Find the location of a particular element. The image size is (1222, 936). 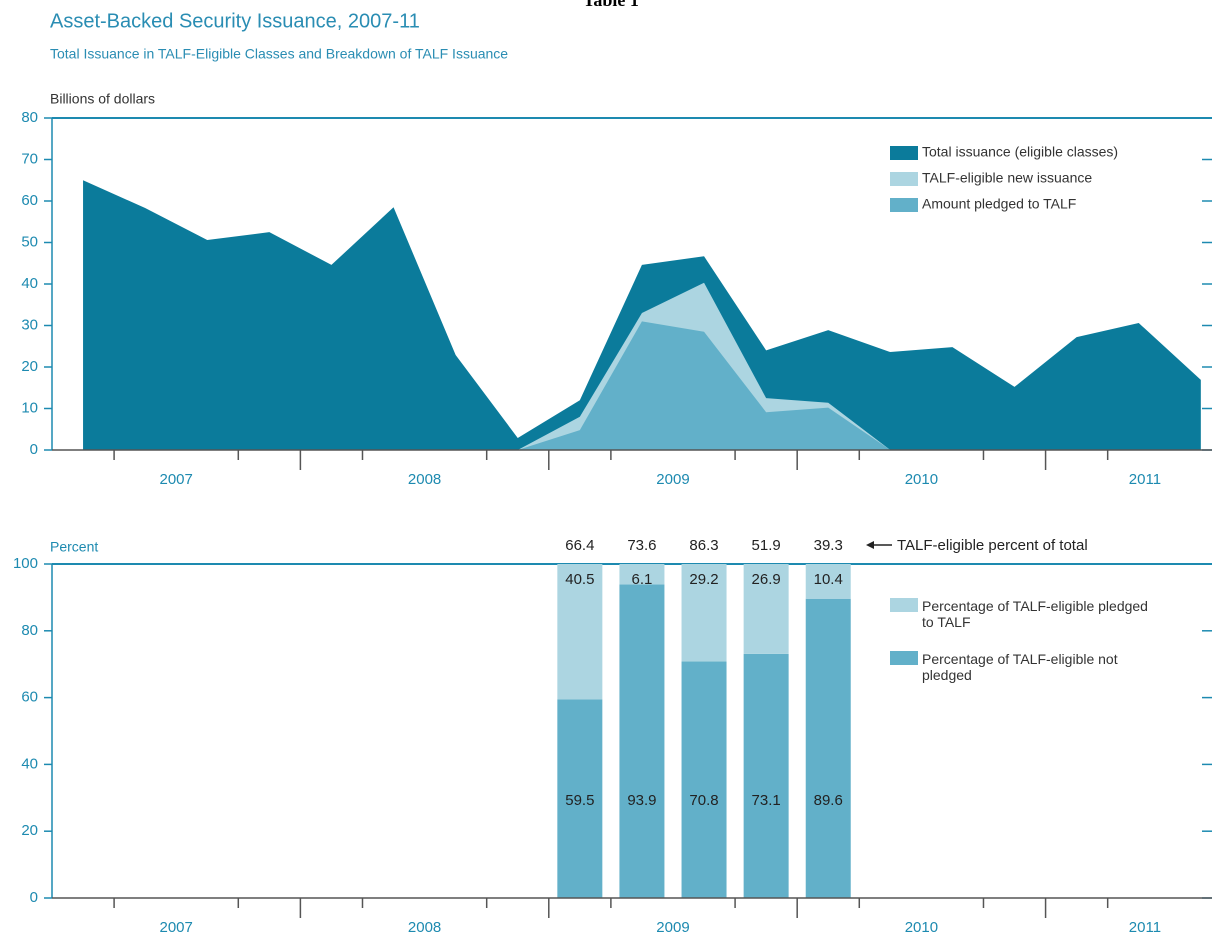

legend-label: TALF-eligible new issuance is located at coordinates (1007, 178).